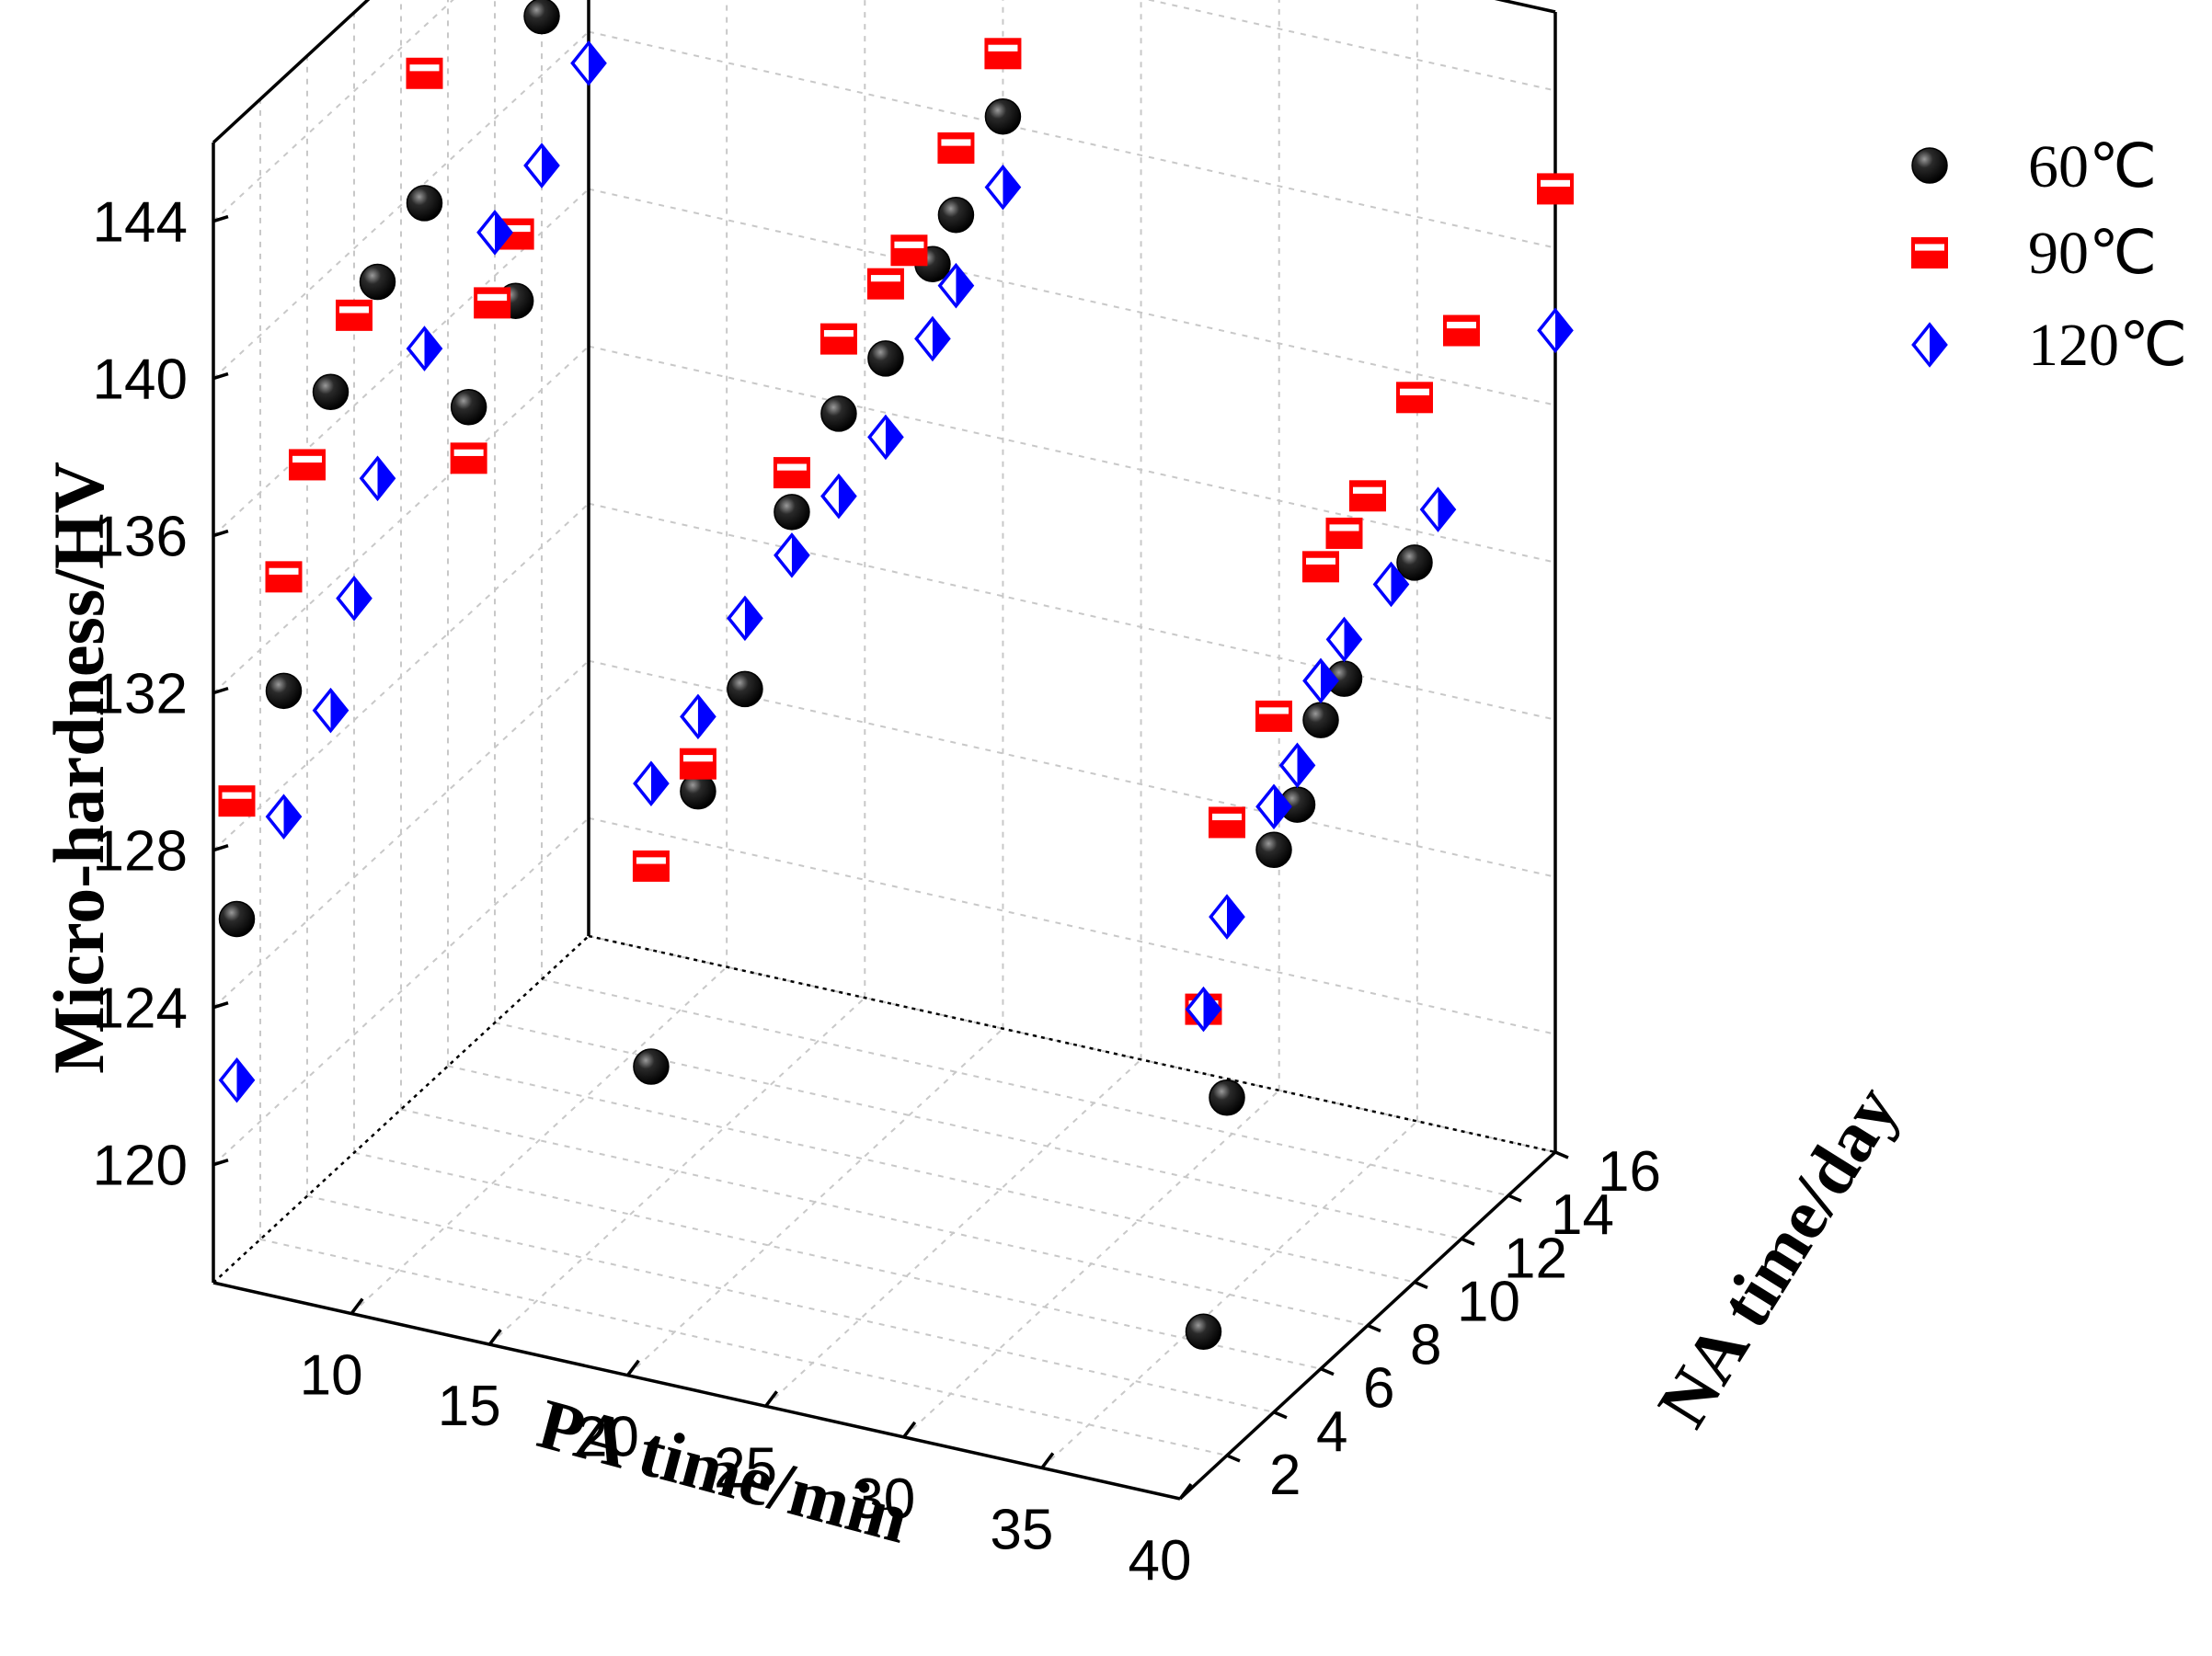 The image size is (2212, 1656). I want to click on z-tick-label: 120, so click(141, 1166).